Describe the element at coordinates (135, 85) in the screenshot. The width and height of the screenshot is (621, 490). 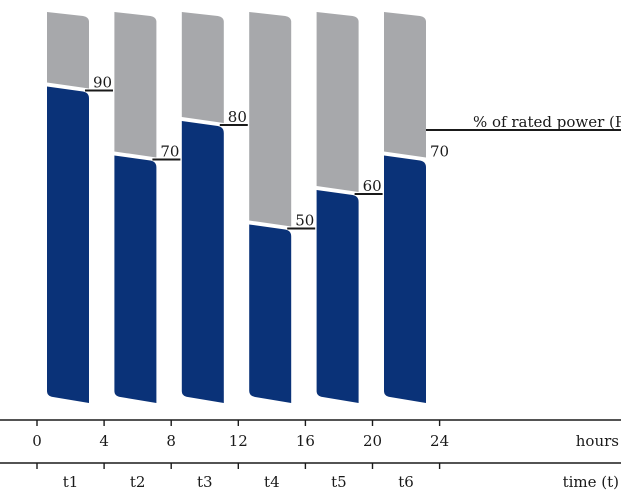
I see `bar-remainder-t2` at that location.